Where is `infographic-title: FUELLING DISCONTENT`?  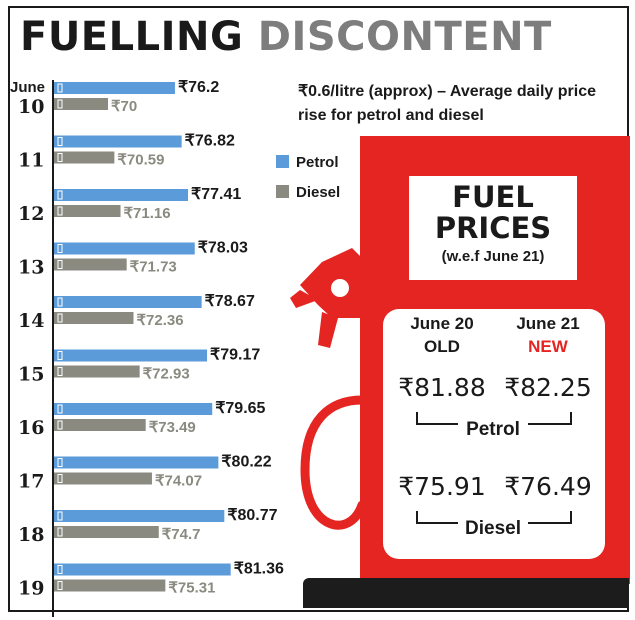
infographic-title: FUELLING DISCONTENT is located at coordinates (286, 37).